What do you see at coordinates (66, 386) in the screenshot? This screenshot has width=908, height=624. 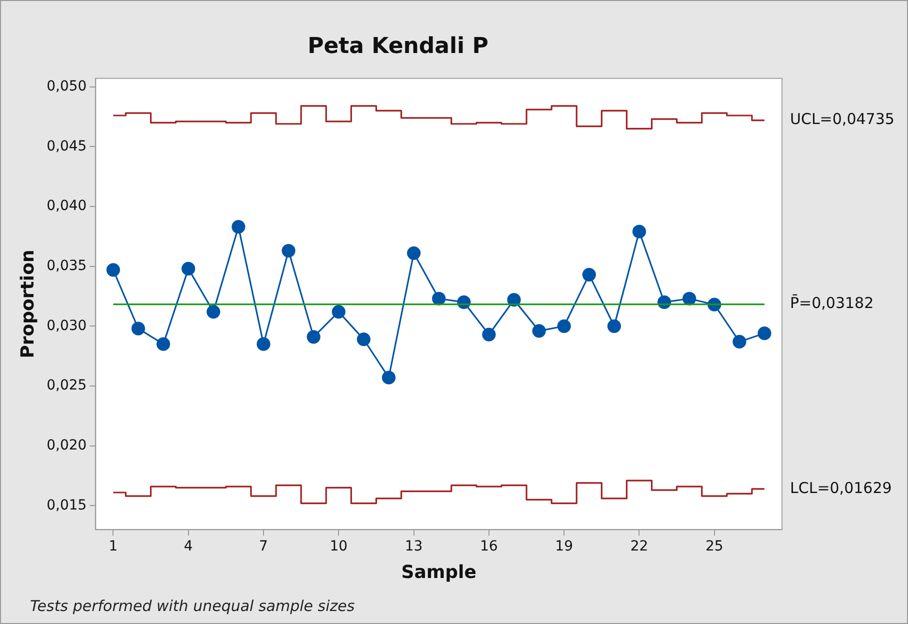 I see `y-tick-label: 0,025` at bounding box center [66, 386].